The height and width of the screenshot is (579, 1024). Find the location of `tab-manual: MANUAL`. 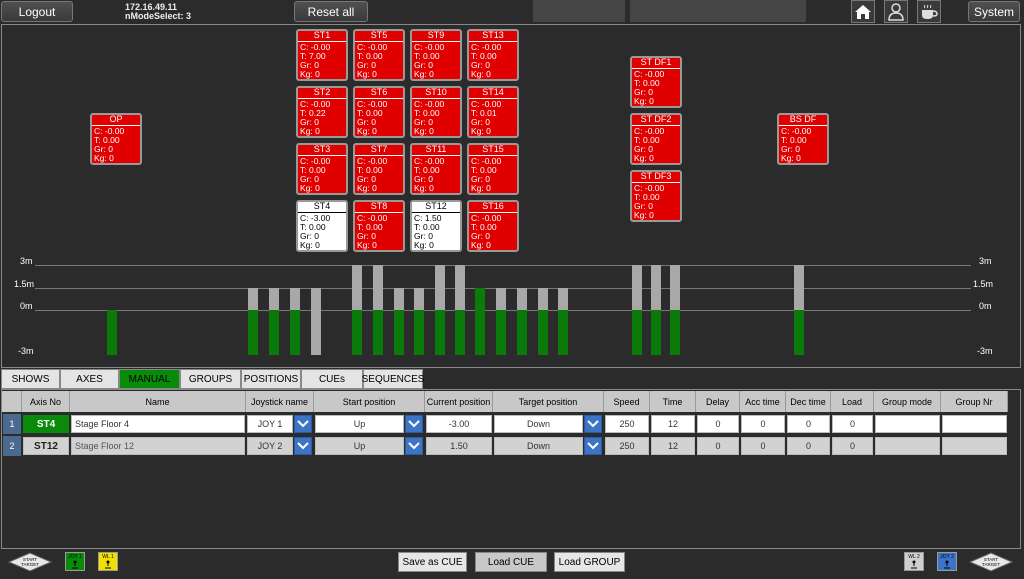

tab-manual: MANUAL is located at coordinates (149, 379).